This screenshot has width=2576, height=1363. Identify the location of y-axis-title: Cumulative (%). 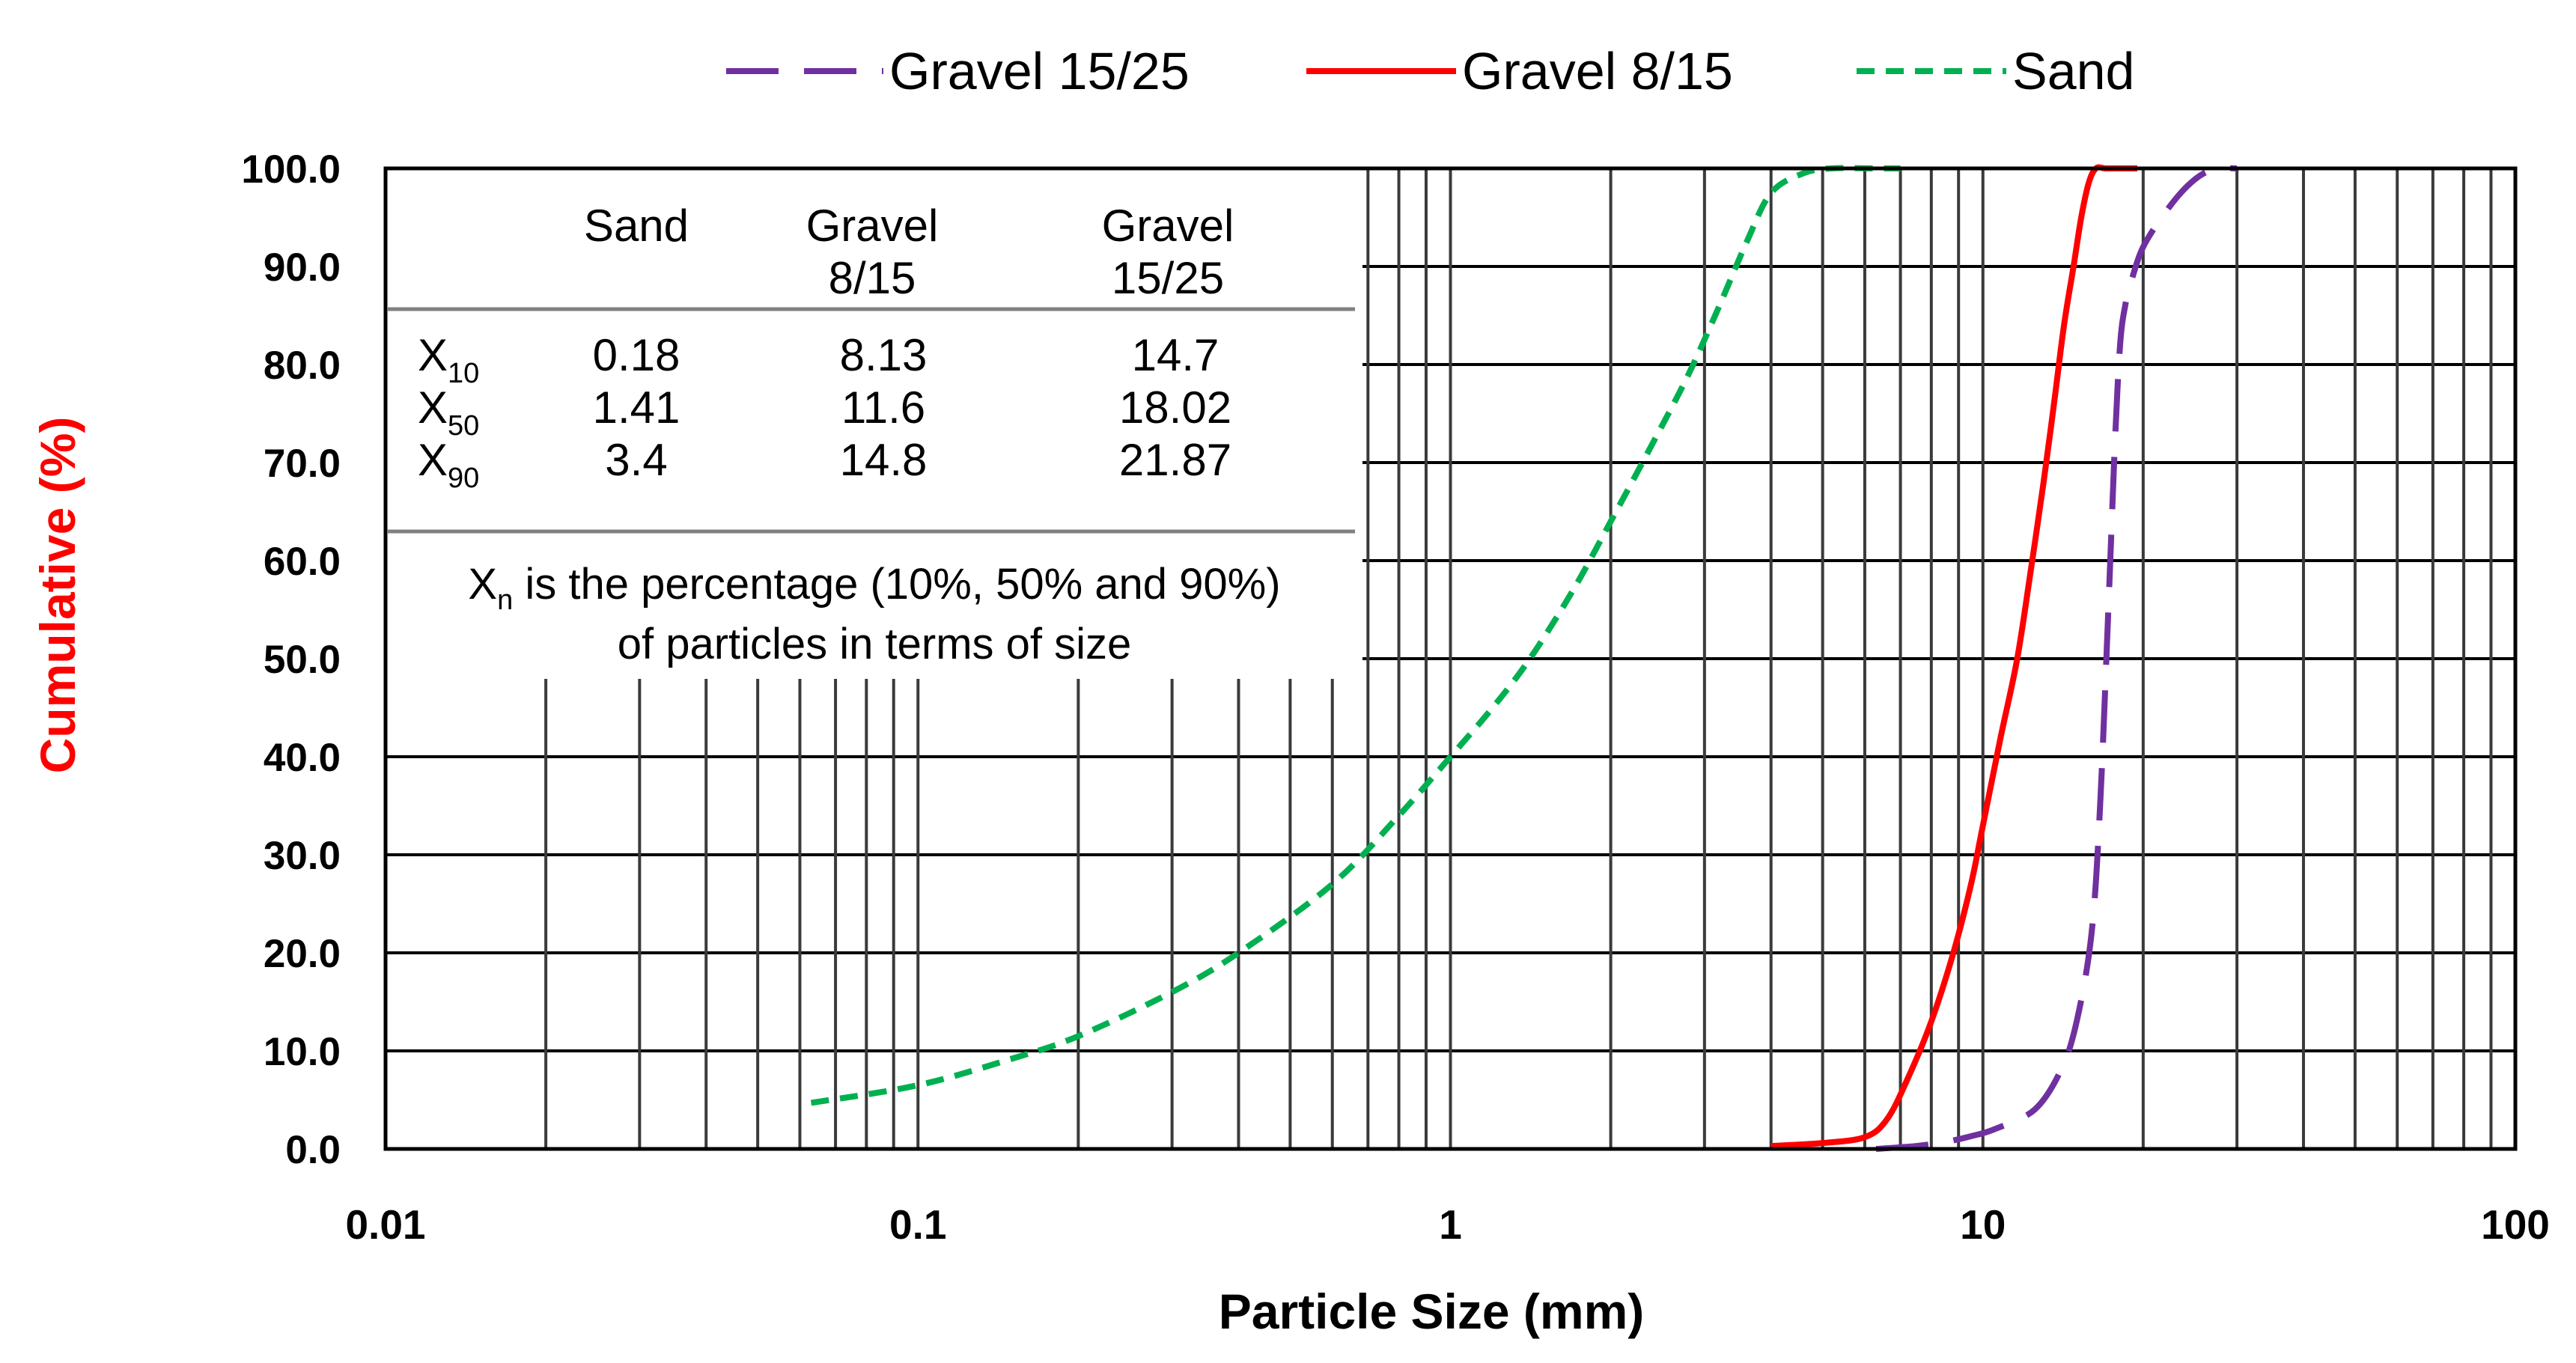
(57, 596).